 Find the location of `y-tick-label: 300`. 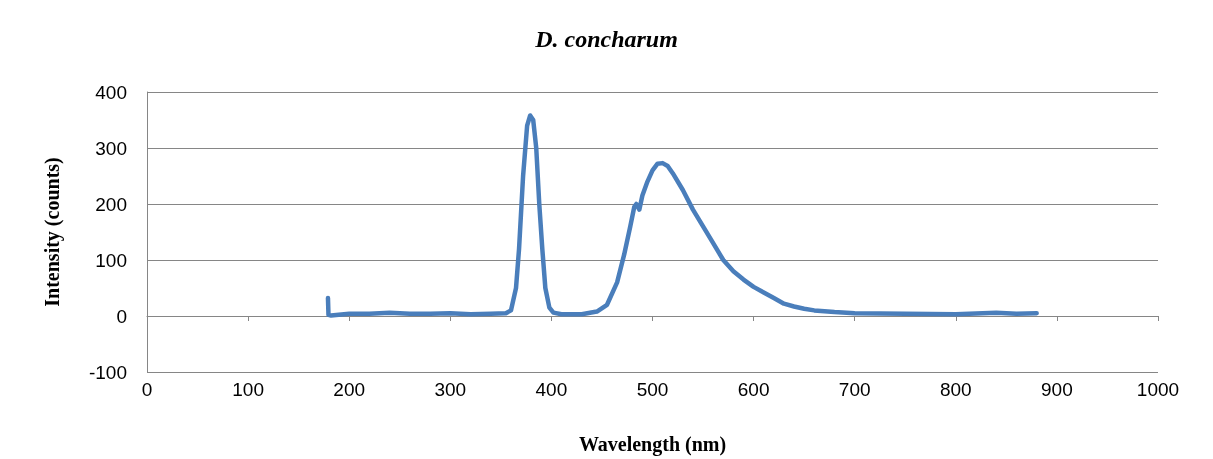

y-tick-label: 300 is located at coordinates (111, 148).